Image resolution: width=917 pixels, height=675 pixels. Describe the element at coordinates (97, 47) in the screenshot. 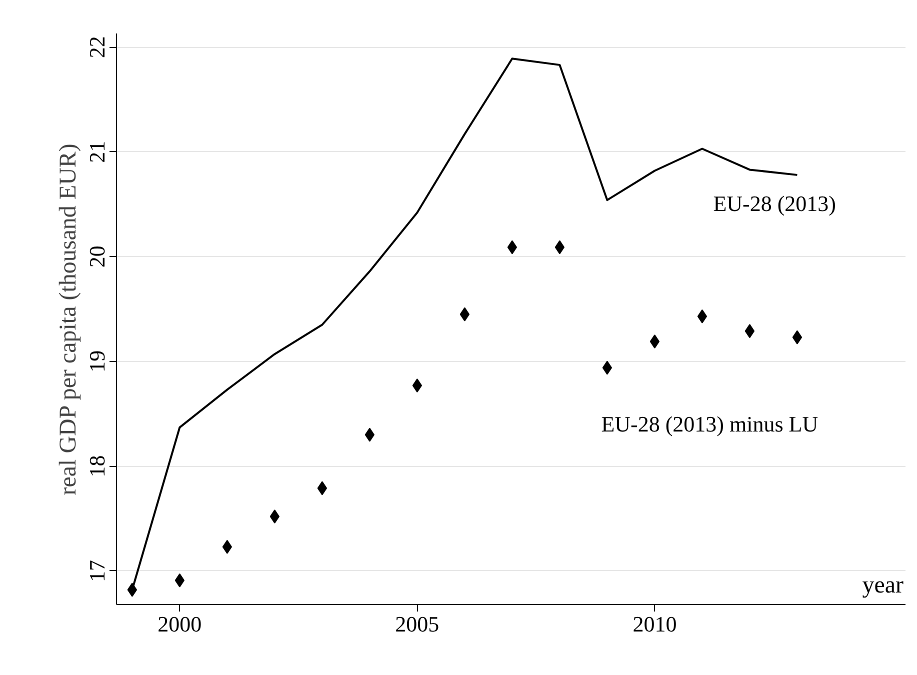

I see `y-tick-label: 22` at that location.